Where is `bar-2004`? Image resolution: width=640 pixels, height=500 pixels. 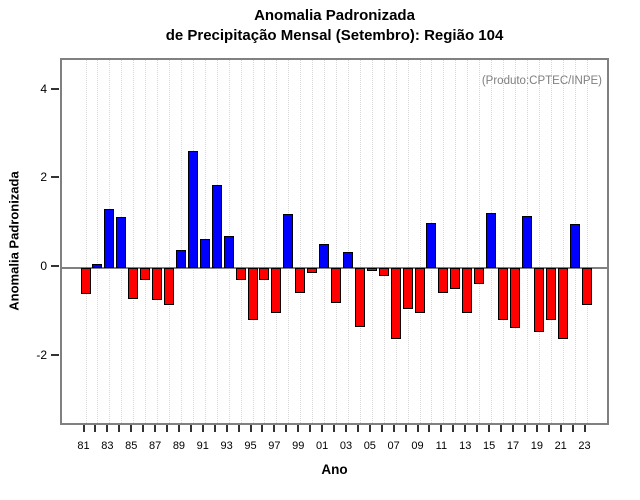
bar-2004 is located at coordinates (359, 297).